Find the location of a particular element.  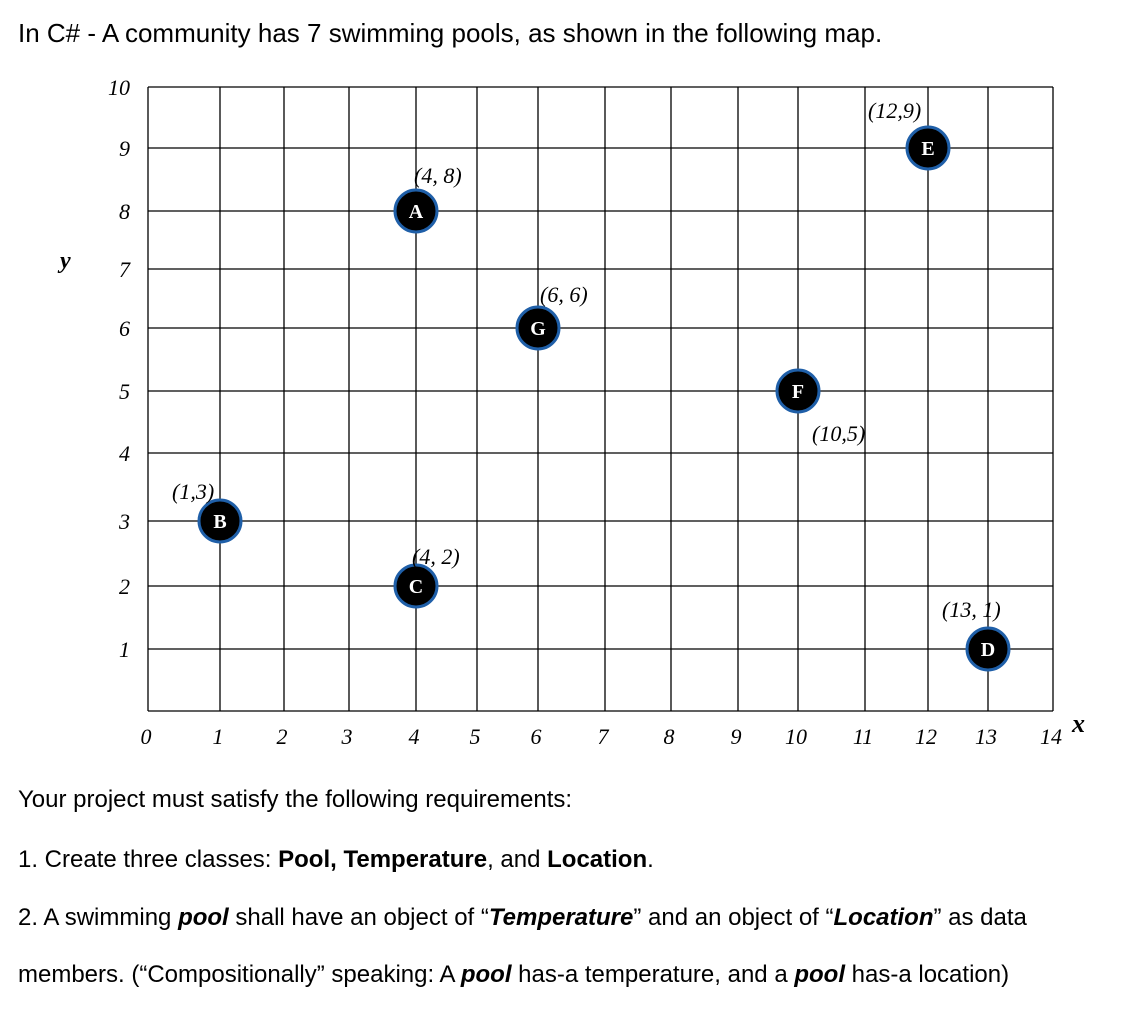

req3-text-3: has-a location) is located at coordinates (927, 974).